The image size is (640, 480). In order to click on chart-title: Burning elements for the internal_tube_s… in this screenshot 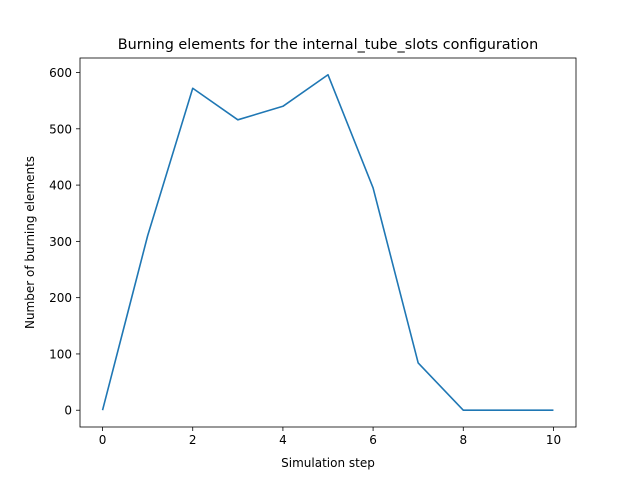, I will do `click(328, 45)`.